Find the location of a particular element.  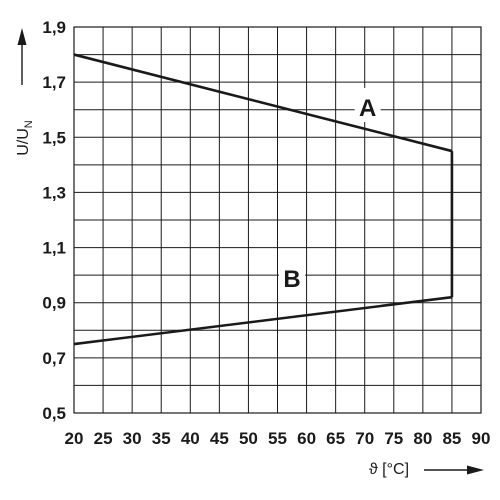

x-tick-label: 90 is located at coordinates (481, 438).